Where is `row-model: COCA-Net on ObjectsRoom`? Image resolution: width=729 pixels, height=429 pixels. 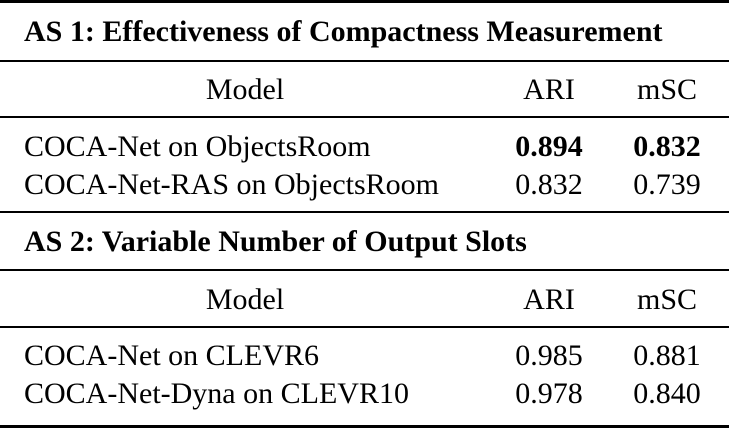 row-model: COCA-Net on ObjectsRoom is located at coordinates (197, 146).